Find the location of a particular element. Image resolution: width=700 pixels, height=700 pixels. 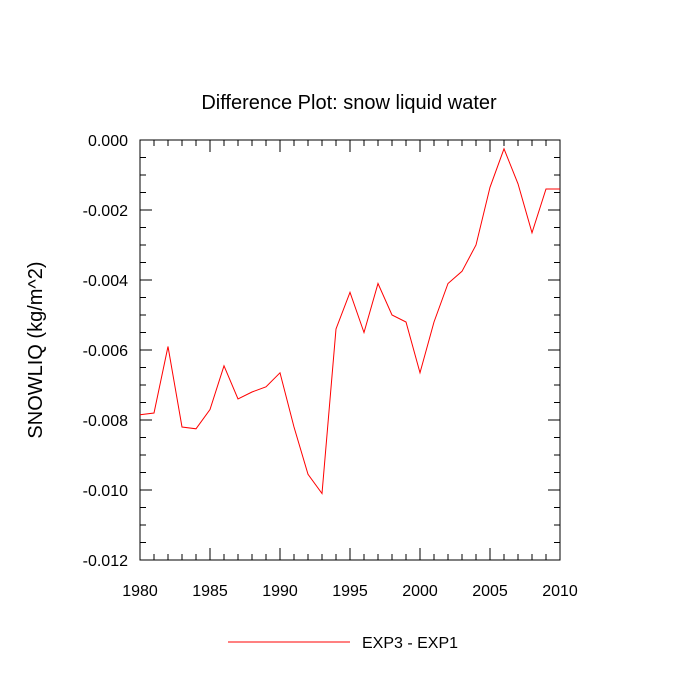

y-tick-label: -0.012 is located at coordinates (105, 561).